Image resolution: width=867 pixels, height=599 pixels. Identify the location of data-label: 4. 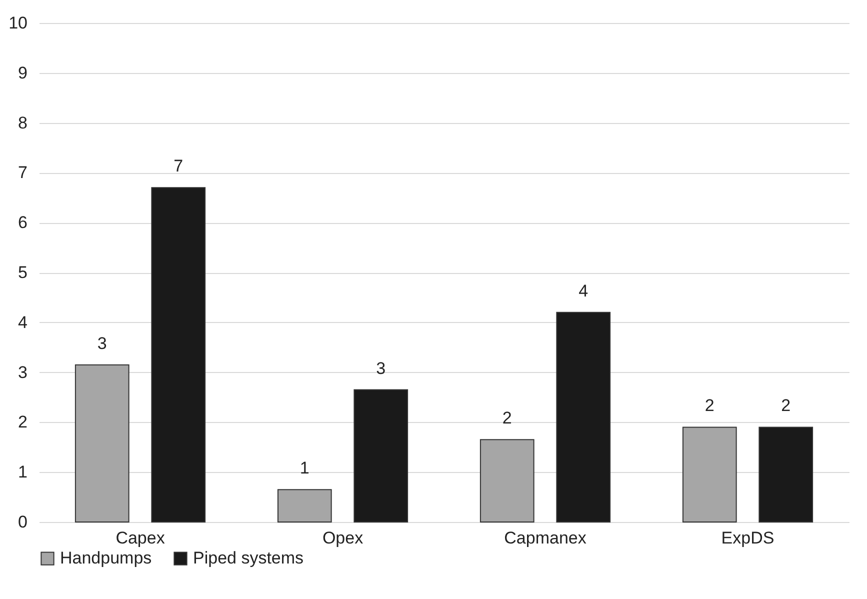
(583, 290).